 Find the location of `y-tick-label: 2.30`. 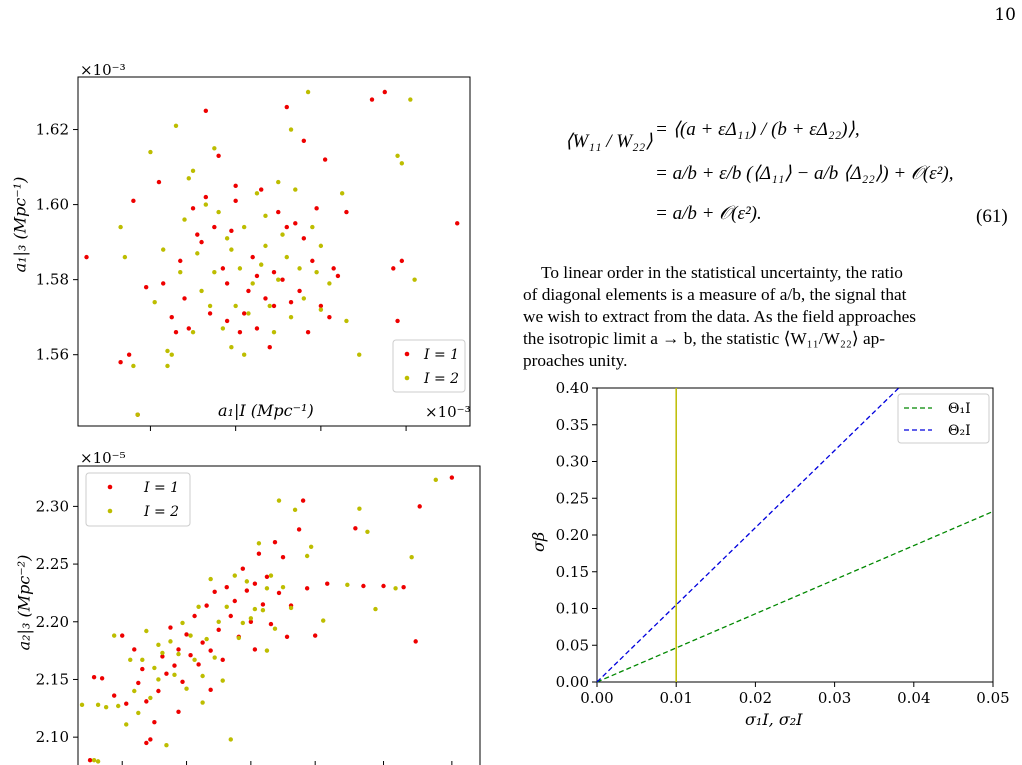

y-tick-label: 2.30 is located at coordinates (52, 506).